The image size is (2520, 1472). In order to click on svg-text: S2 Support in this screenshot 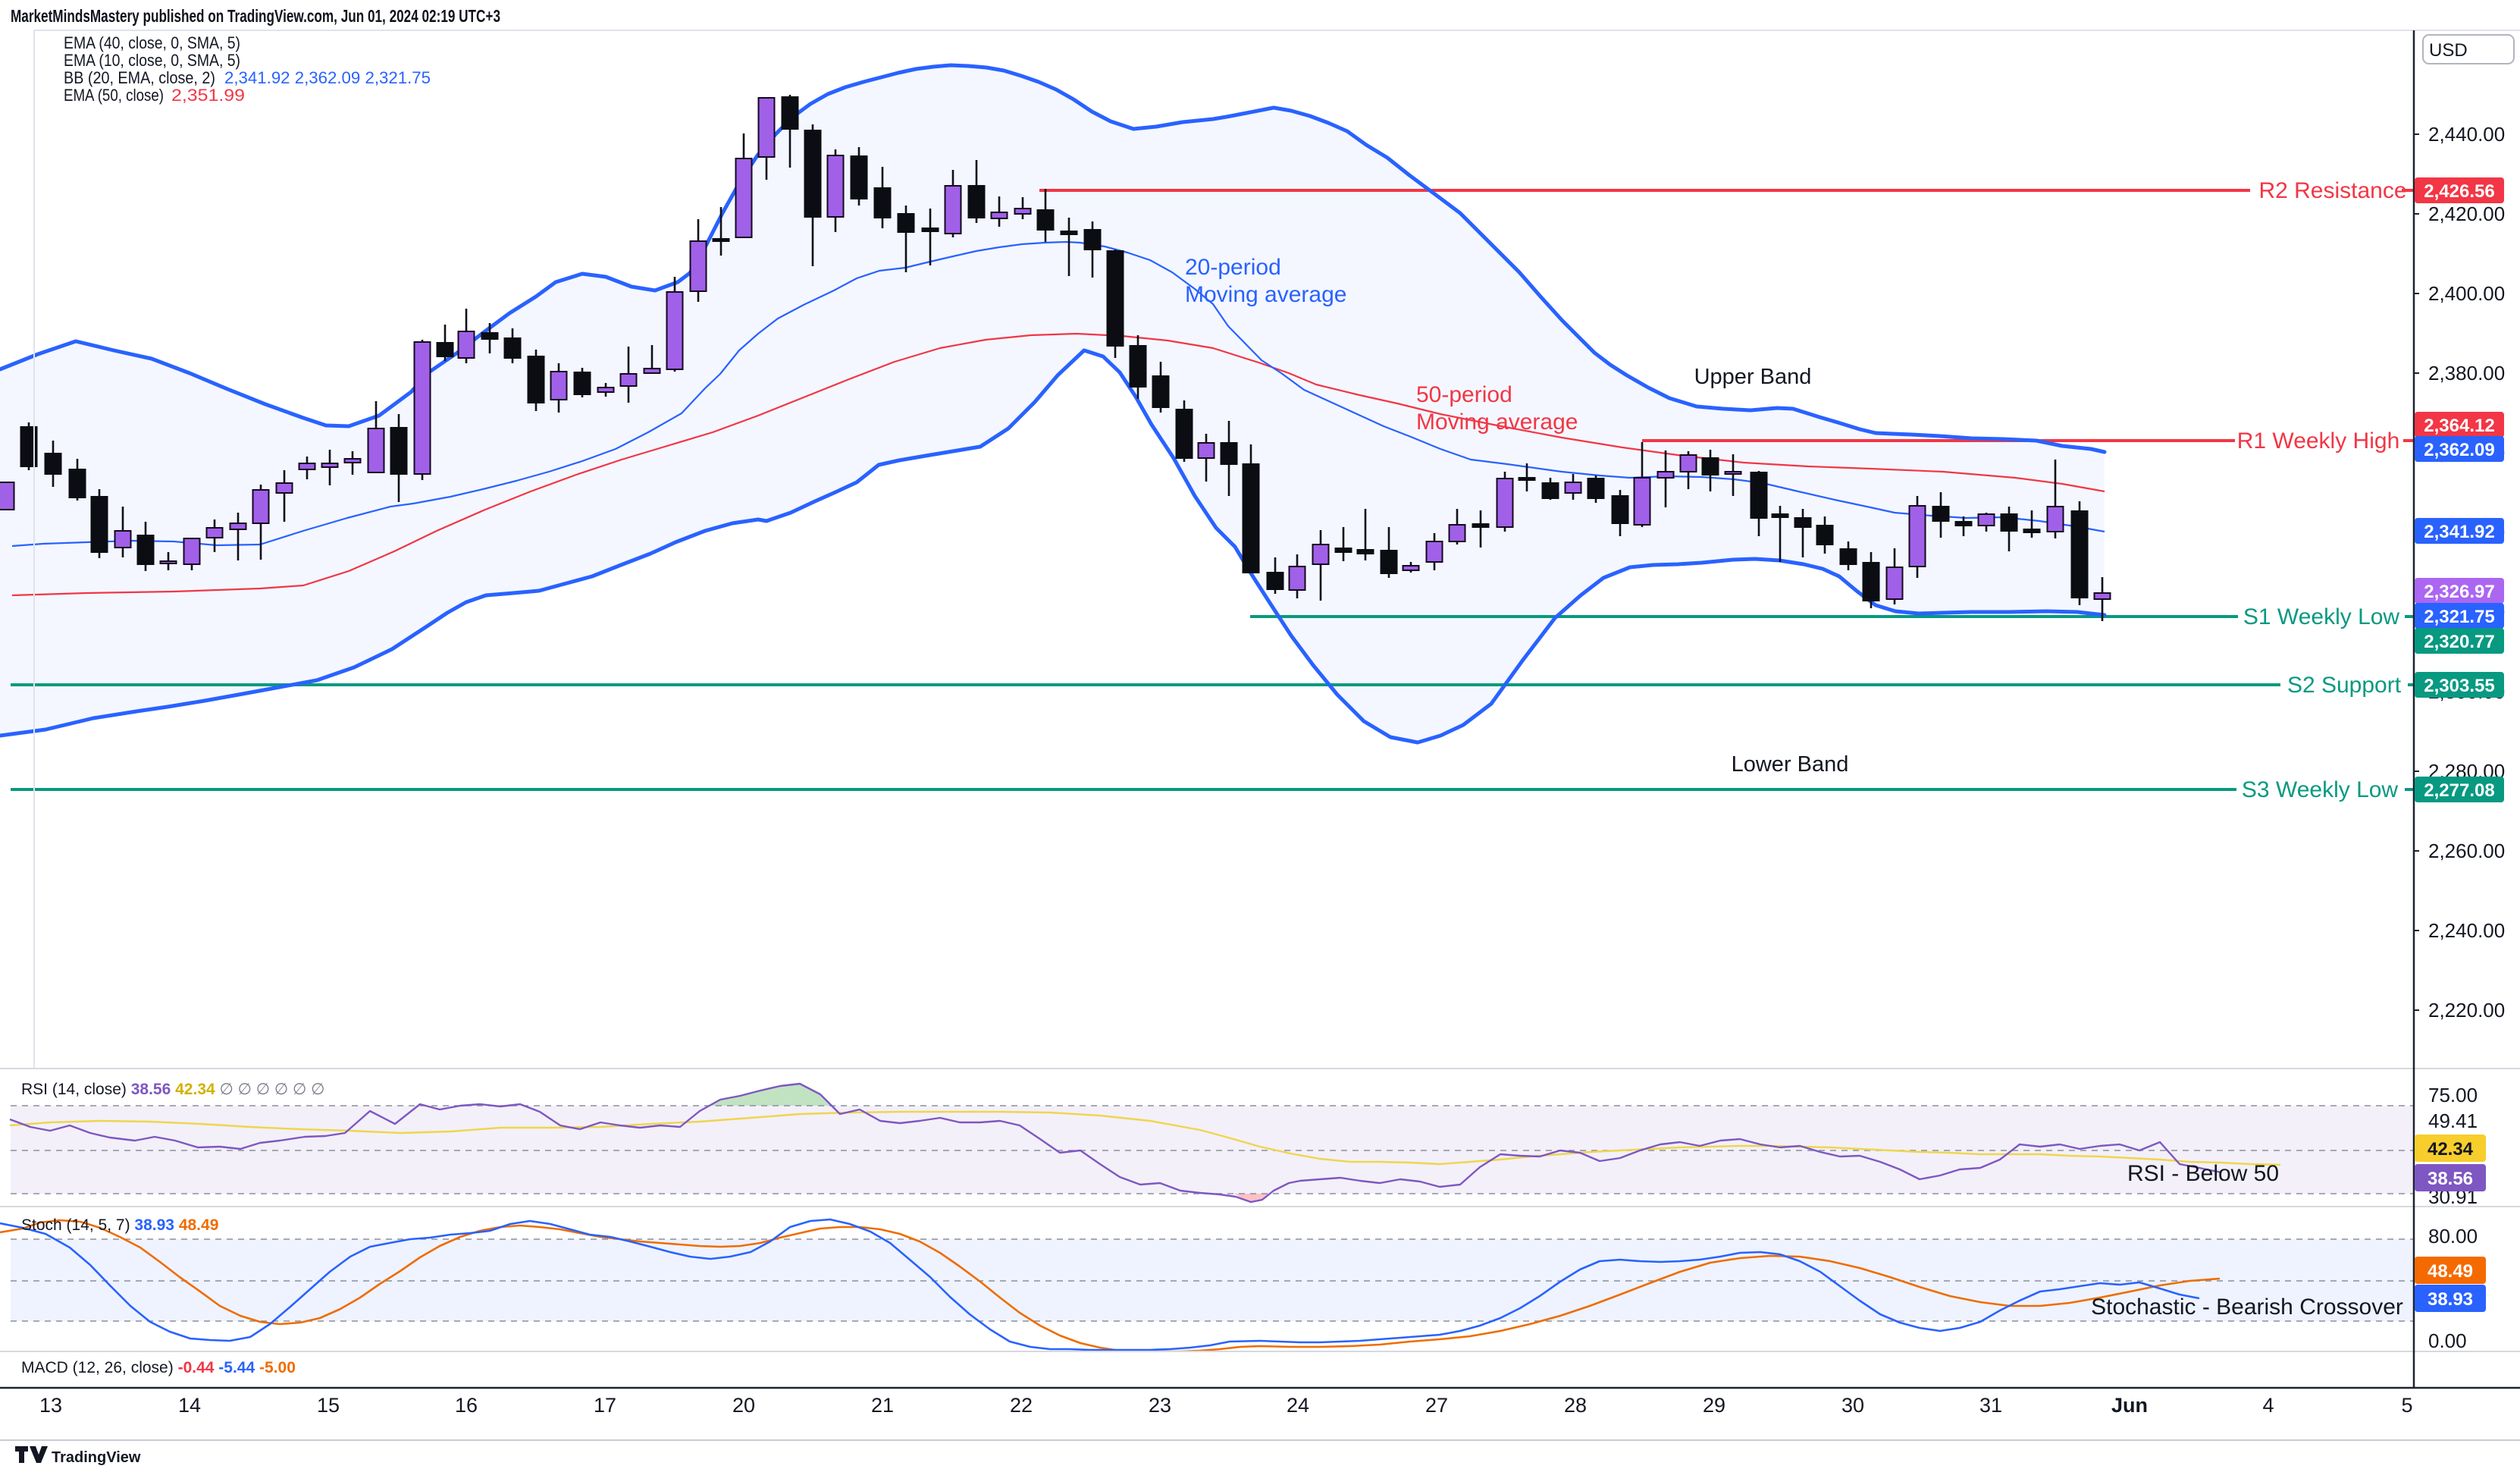, I will do `click(2344, 685)`.